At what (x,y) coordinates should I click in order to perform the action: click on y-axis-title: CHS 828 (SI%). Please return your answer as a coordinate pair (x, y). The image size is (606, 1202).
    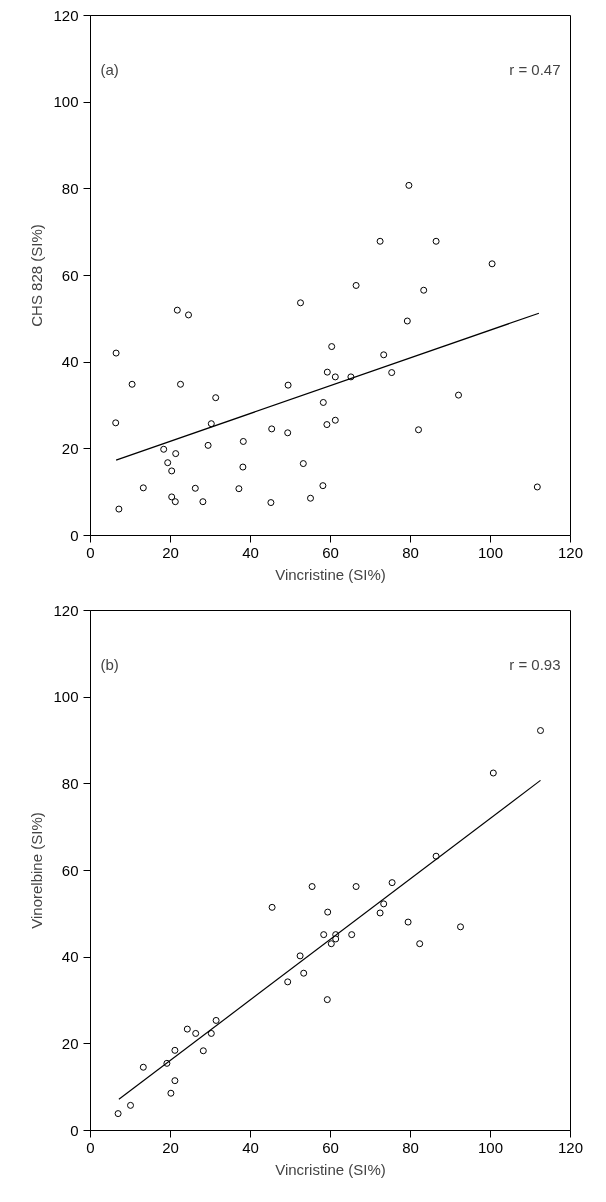
    Looking at the image, I should click on (37, 275).